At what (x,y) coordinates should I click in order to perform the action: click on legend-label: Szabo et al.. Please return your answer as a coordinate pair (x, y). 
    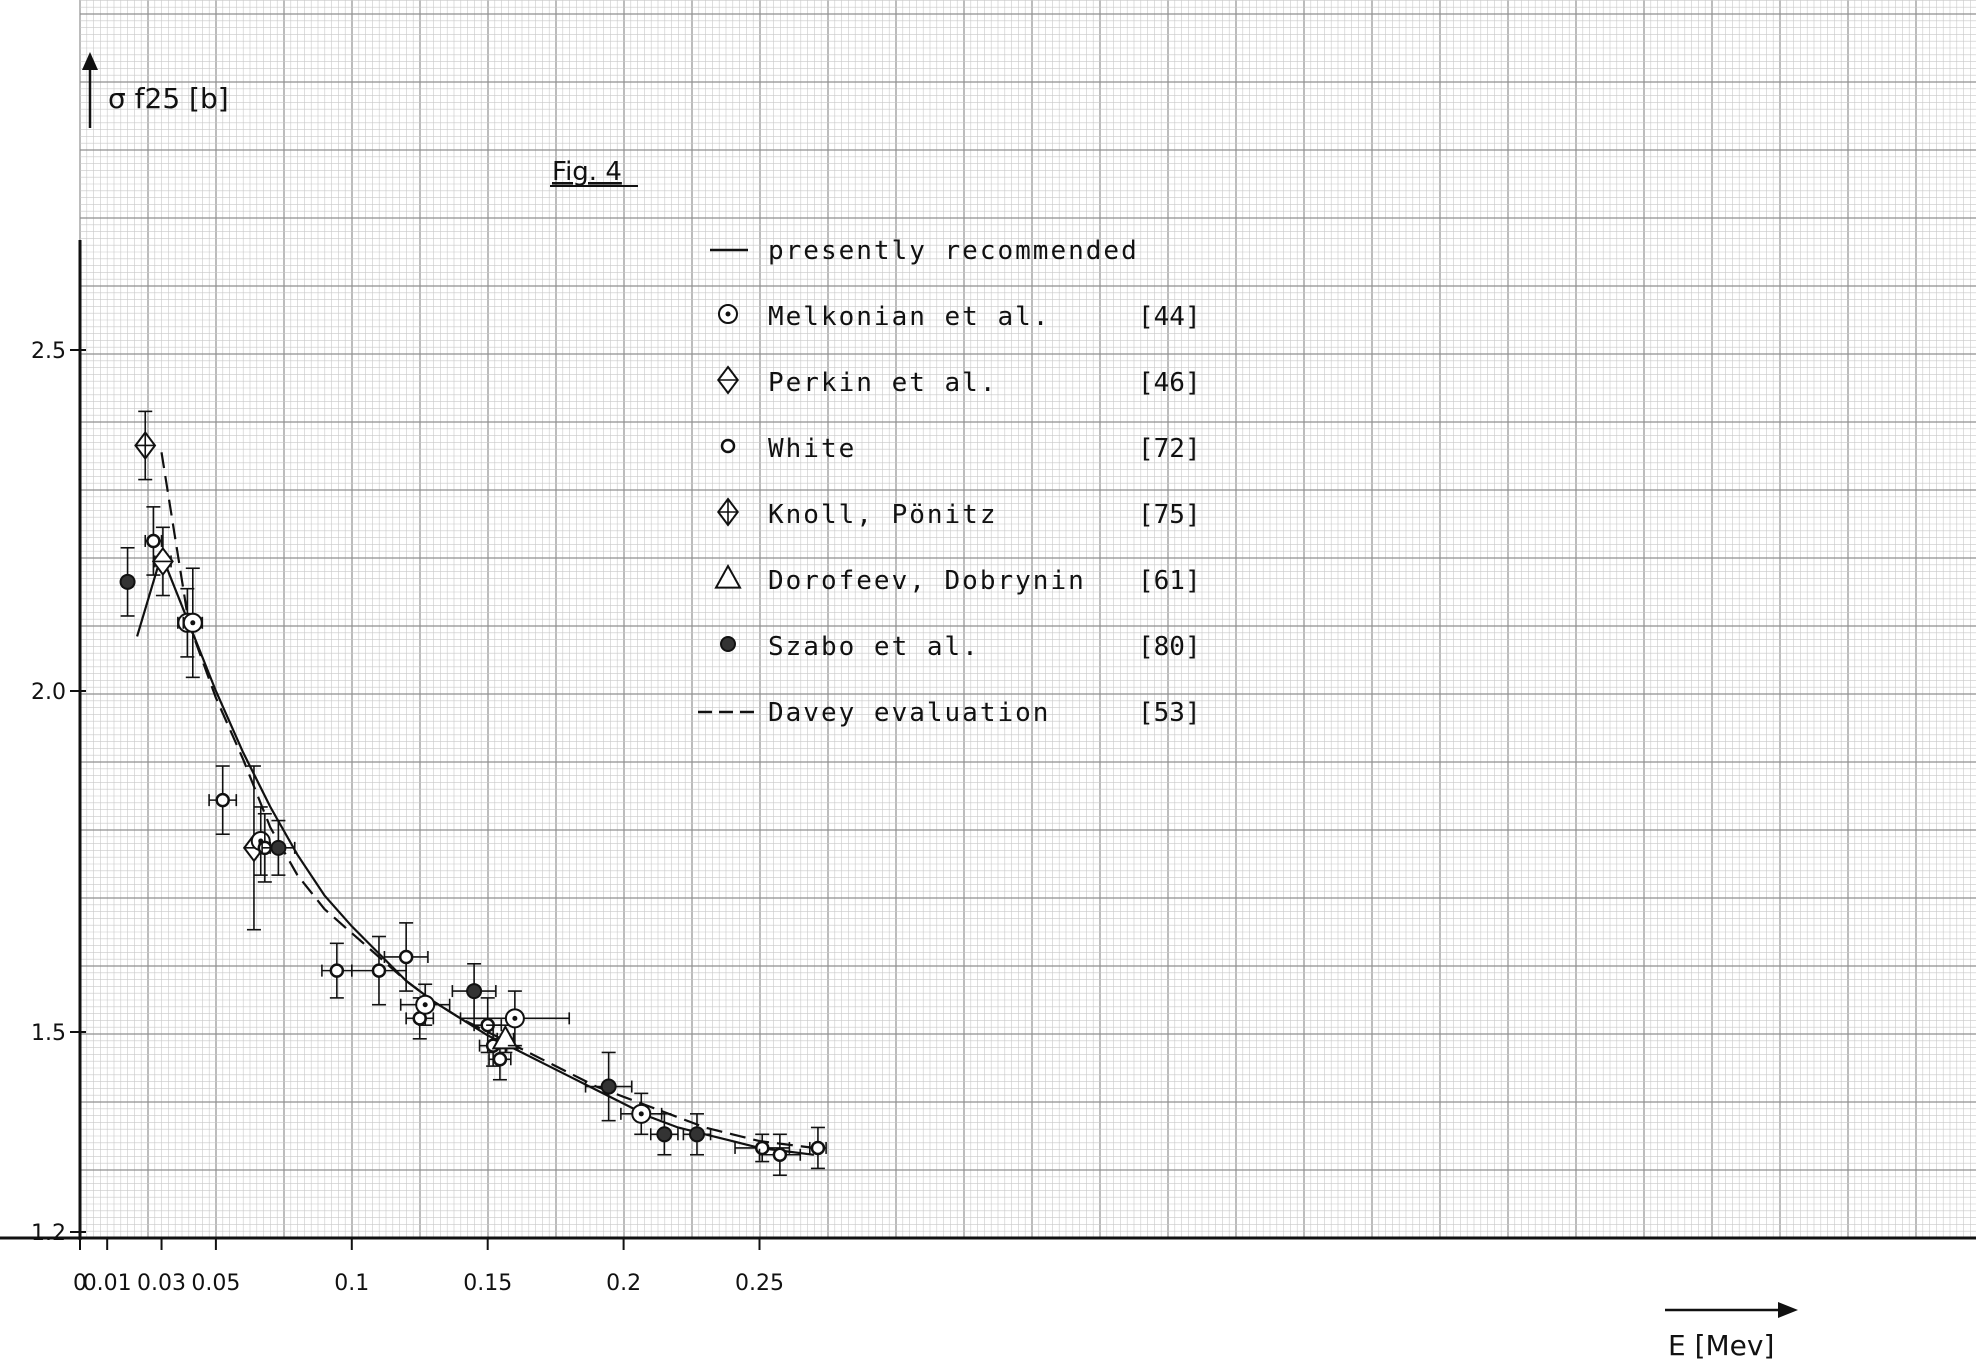
    Looking at the image, I should click on (874, 647).